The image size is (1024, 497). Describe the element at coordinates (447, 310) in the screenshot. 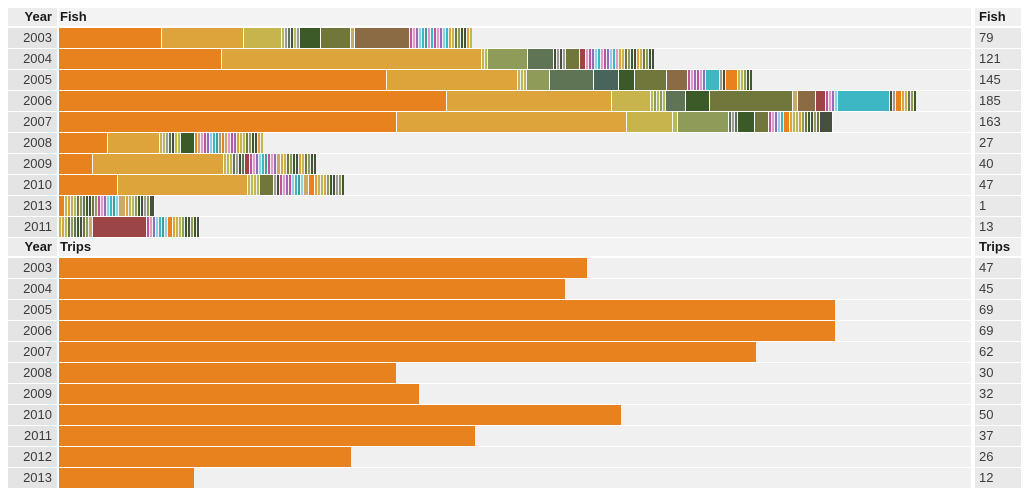

I see `trips-bar` at that location.